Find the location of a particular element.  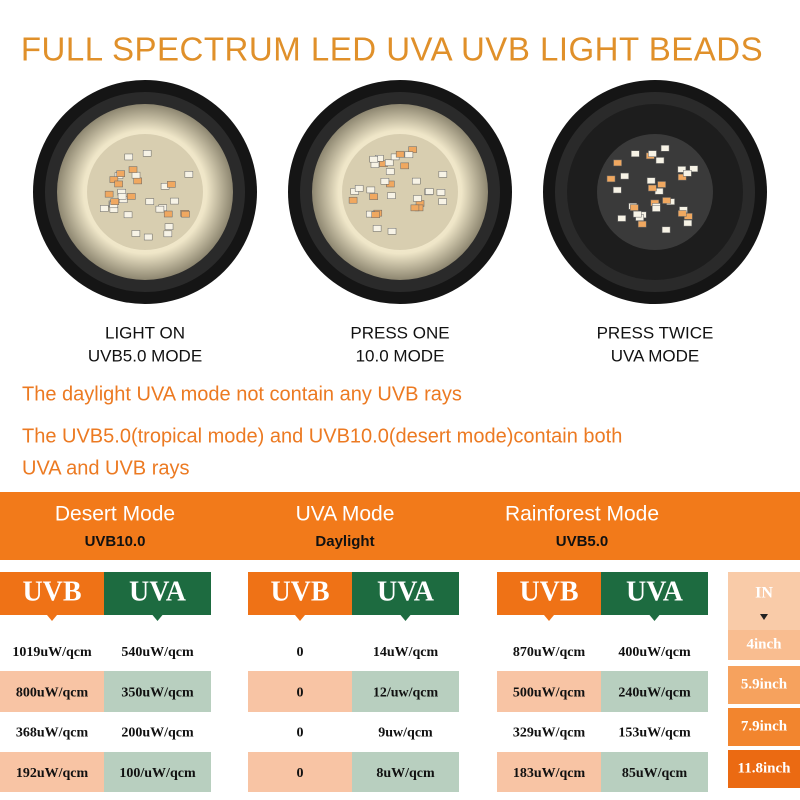

distance-value: 4inch is located at coordinates (764, 644).